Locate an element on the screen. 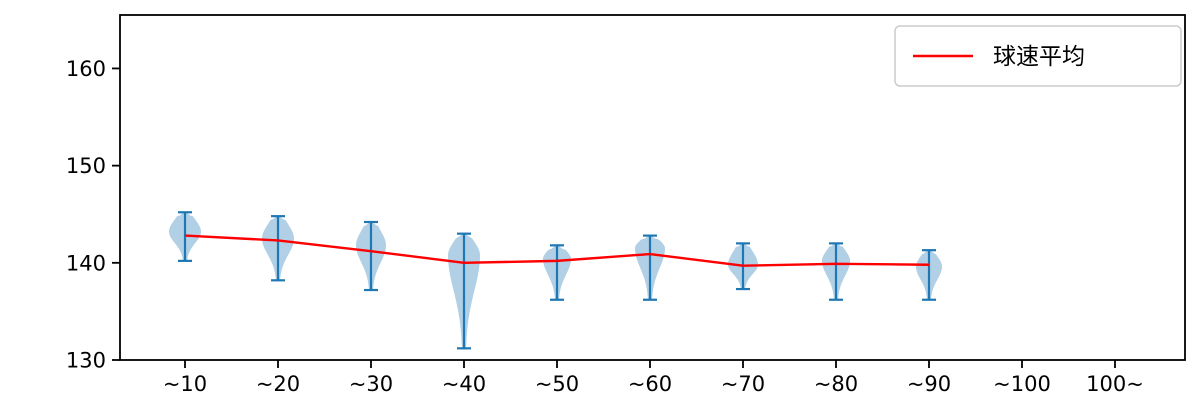 This screenshot has width=1200, height=400. legend-box is located at coordinates (1038, 56).